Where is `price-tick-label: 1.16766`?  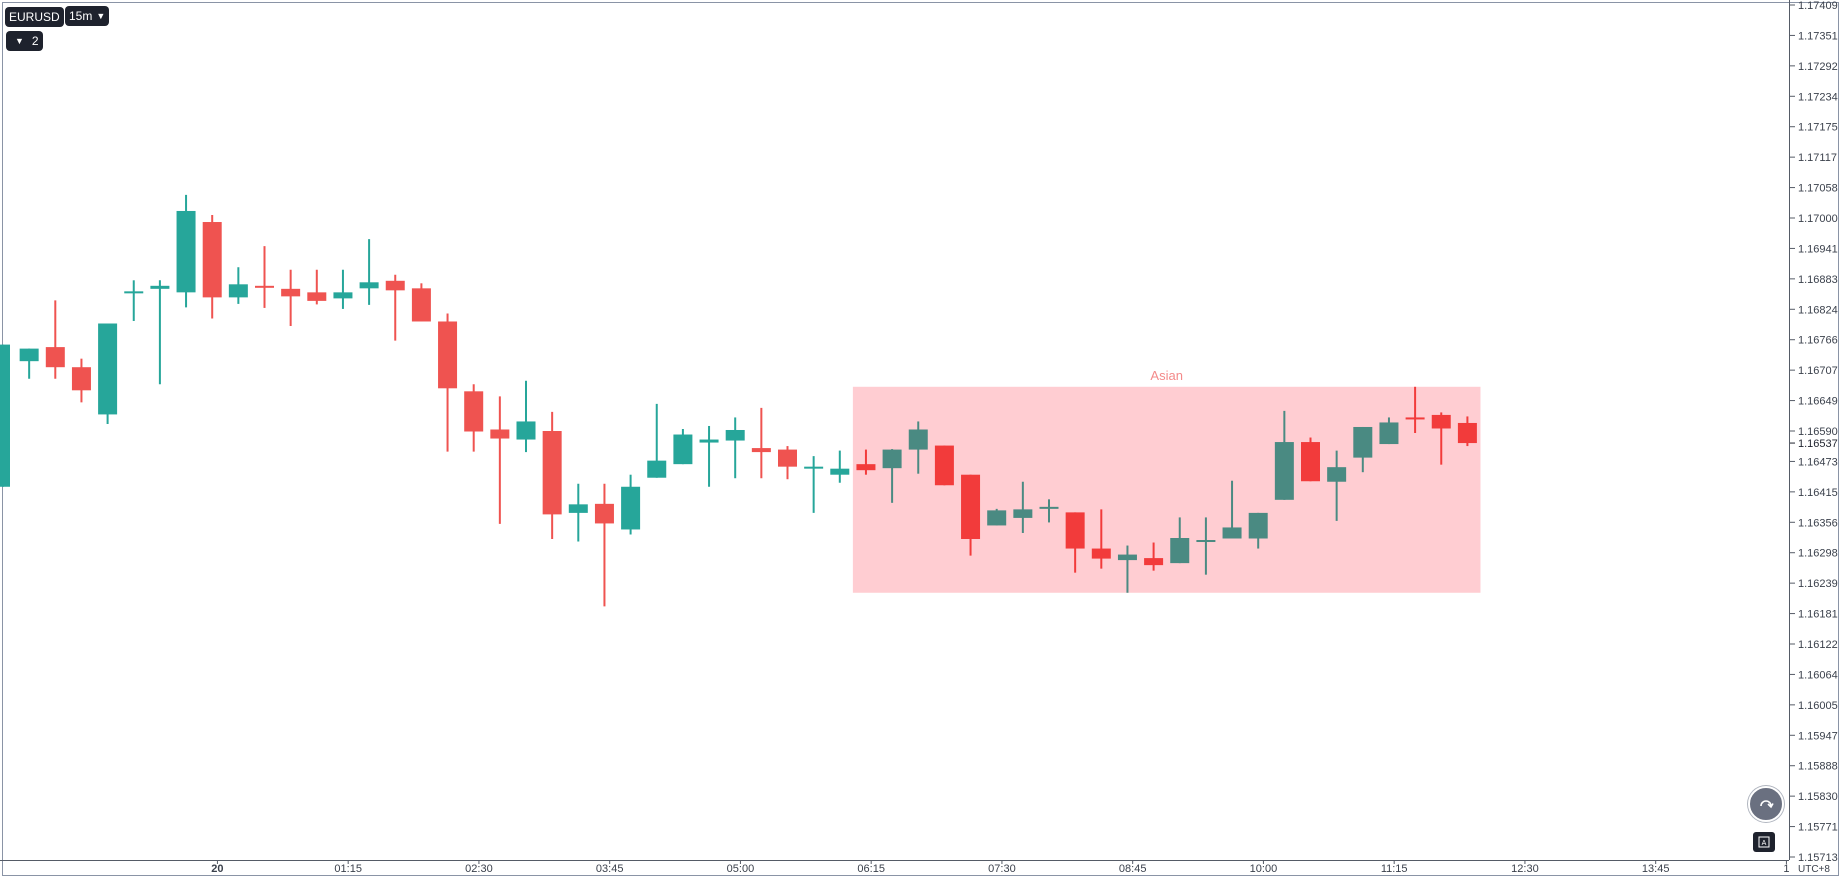 price-tick-label: 1.16766 is located at coordinates (1818, 341).